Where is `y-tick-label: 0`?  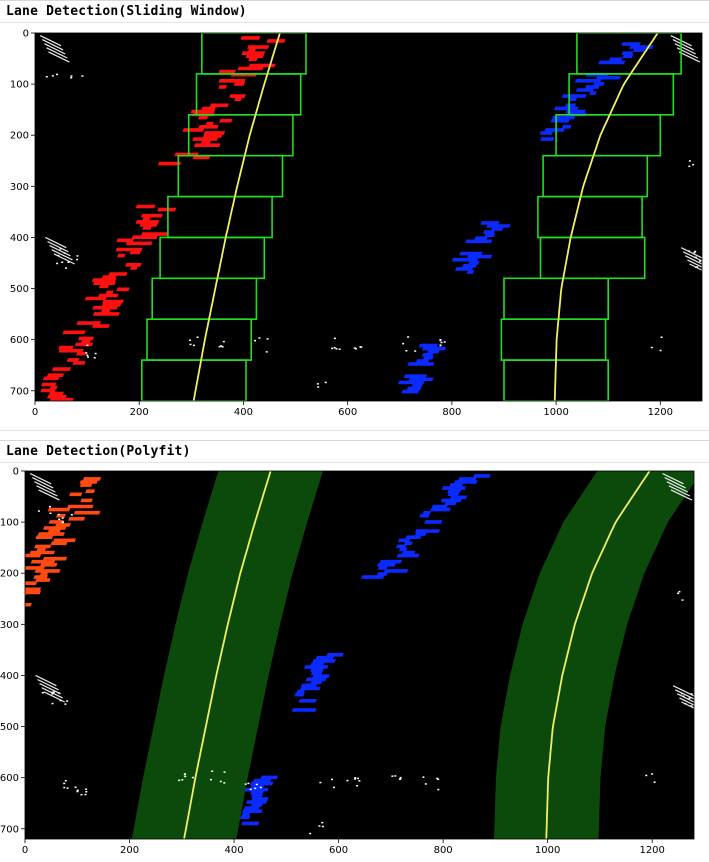 y-tick-label: 0 is located at coordinates (26, 34).